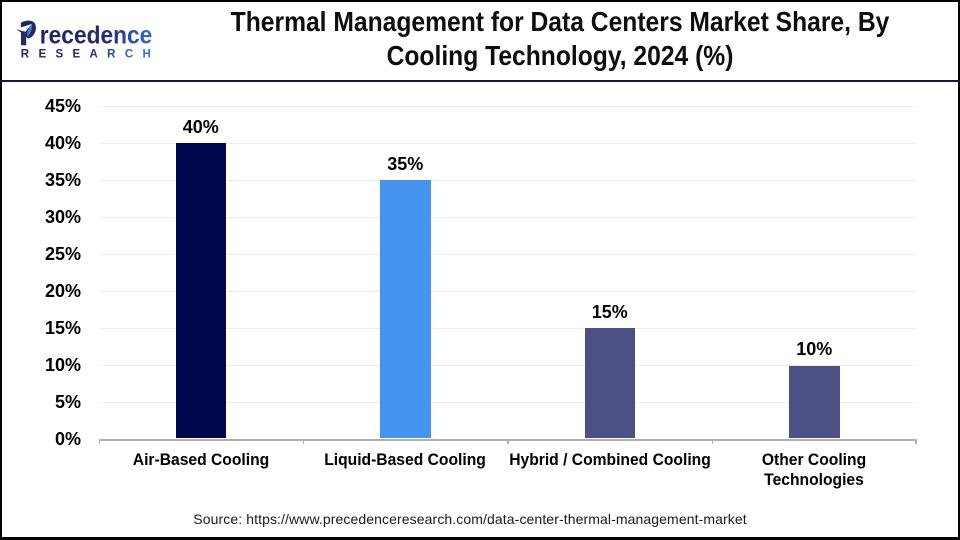 Image resolution: width=960 pixels, height=540 pixels. Describe the element at coordinates (96, 35) in the screenshot. I see `svg-text: recedence` at that location.